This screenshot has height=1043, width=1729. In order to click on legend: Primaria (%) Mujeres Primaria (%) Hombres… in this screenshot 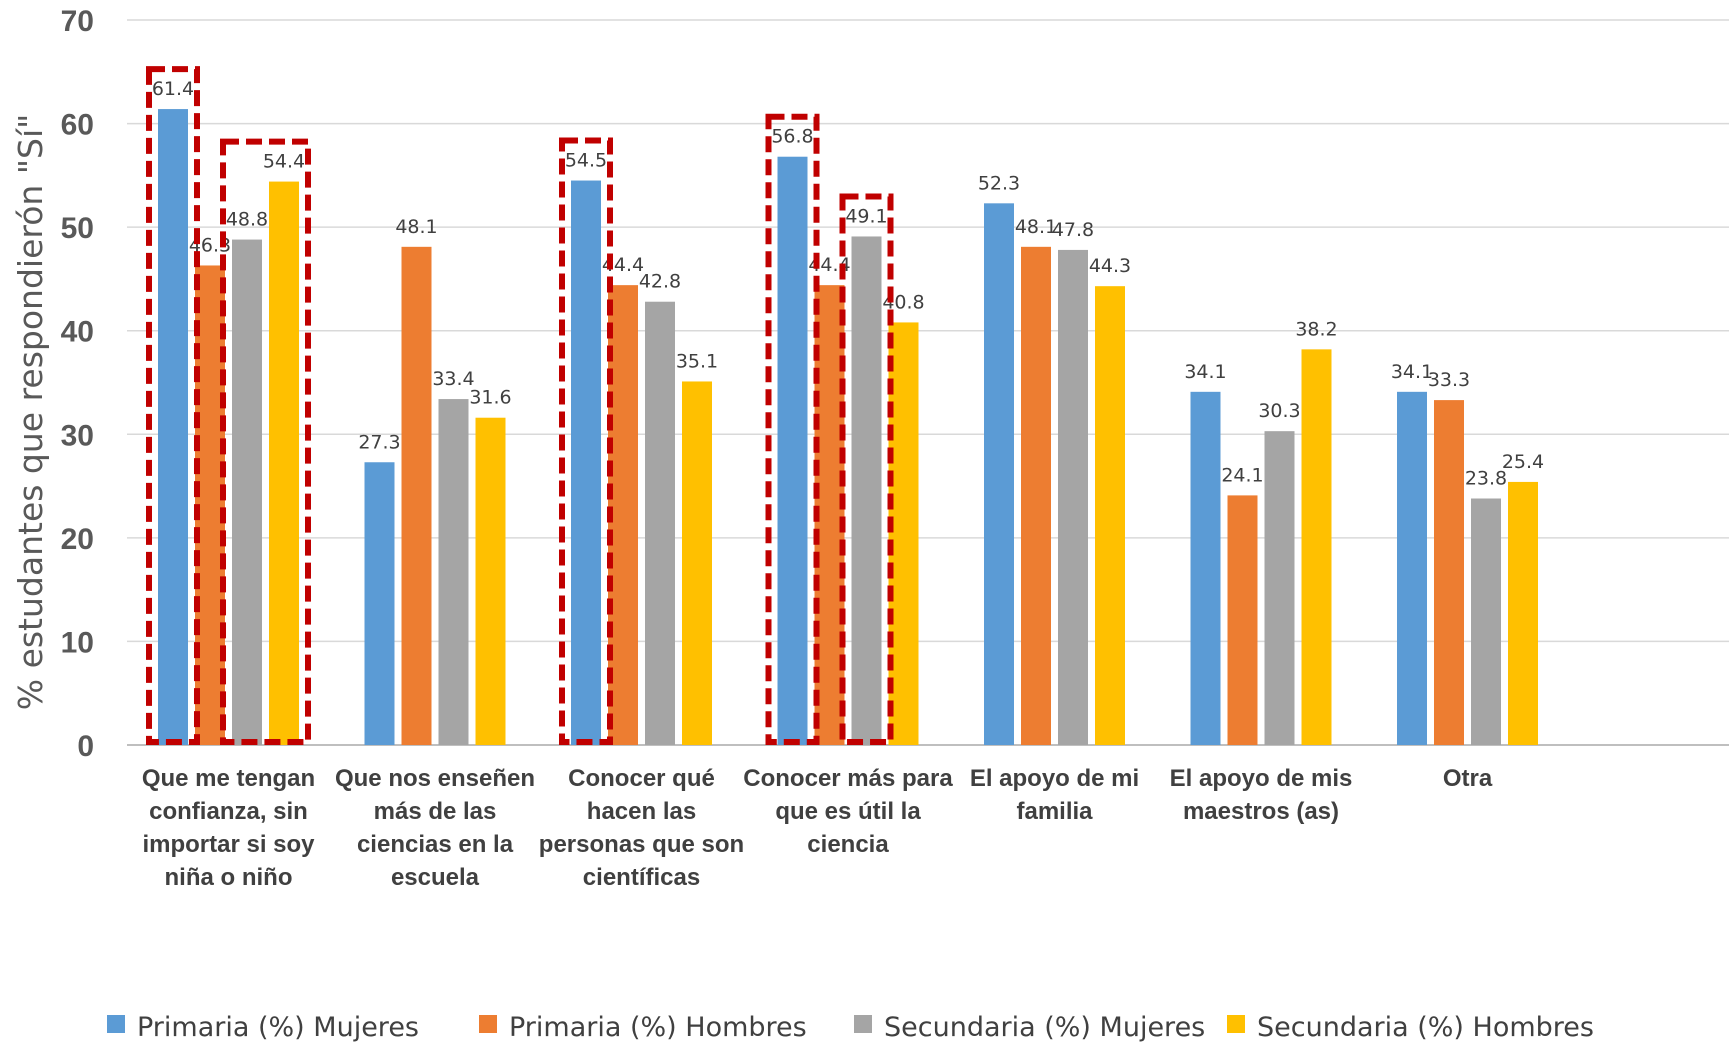, I will do `click(850, 1027)`.